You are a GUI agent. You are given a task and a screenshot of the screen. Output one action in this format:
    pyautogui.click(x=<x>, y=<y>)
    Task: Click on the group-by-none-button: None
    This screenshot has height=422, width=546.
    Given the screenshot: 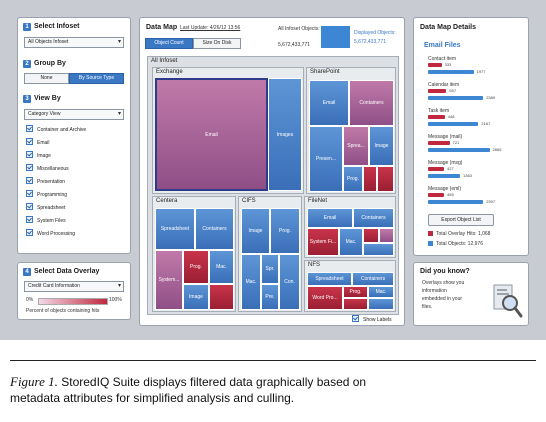 What is the action you would take?
    pyautogui.click(x=46, y=78)
    